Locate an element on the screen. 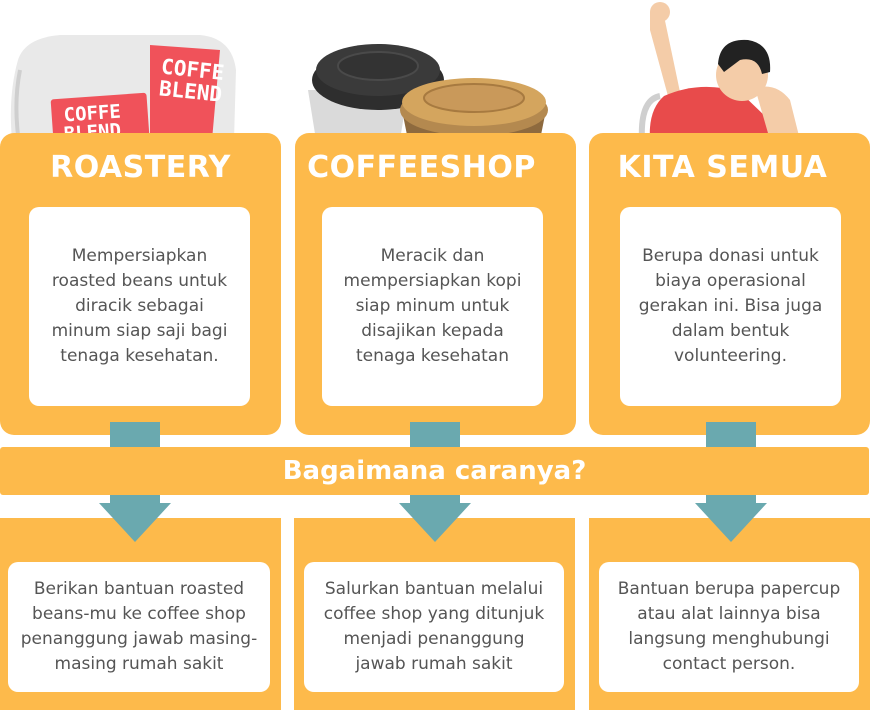 This screenshot has height=710, width=871. coffeeshop-title: COFFEESHOP is located at coordinates (421, 167).